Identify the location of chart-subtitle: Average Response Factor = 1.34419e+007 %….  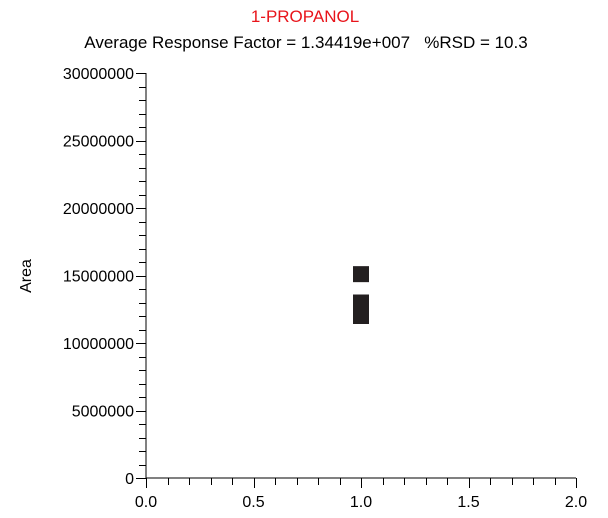
(305, 42).